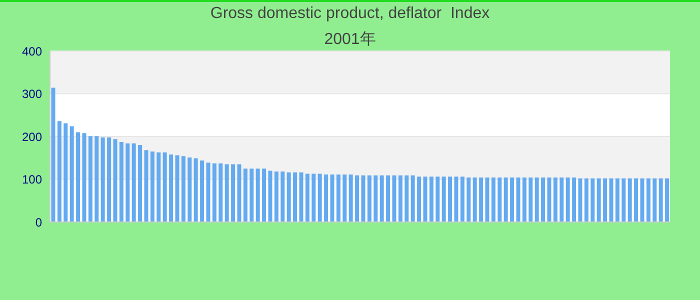 This screenshot has width=700, height=300. I want to click on chart-title: Gross domestic product, deflator Index, so click(350, 14).